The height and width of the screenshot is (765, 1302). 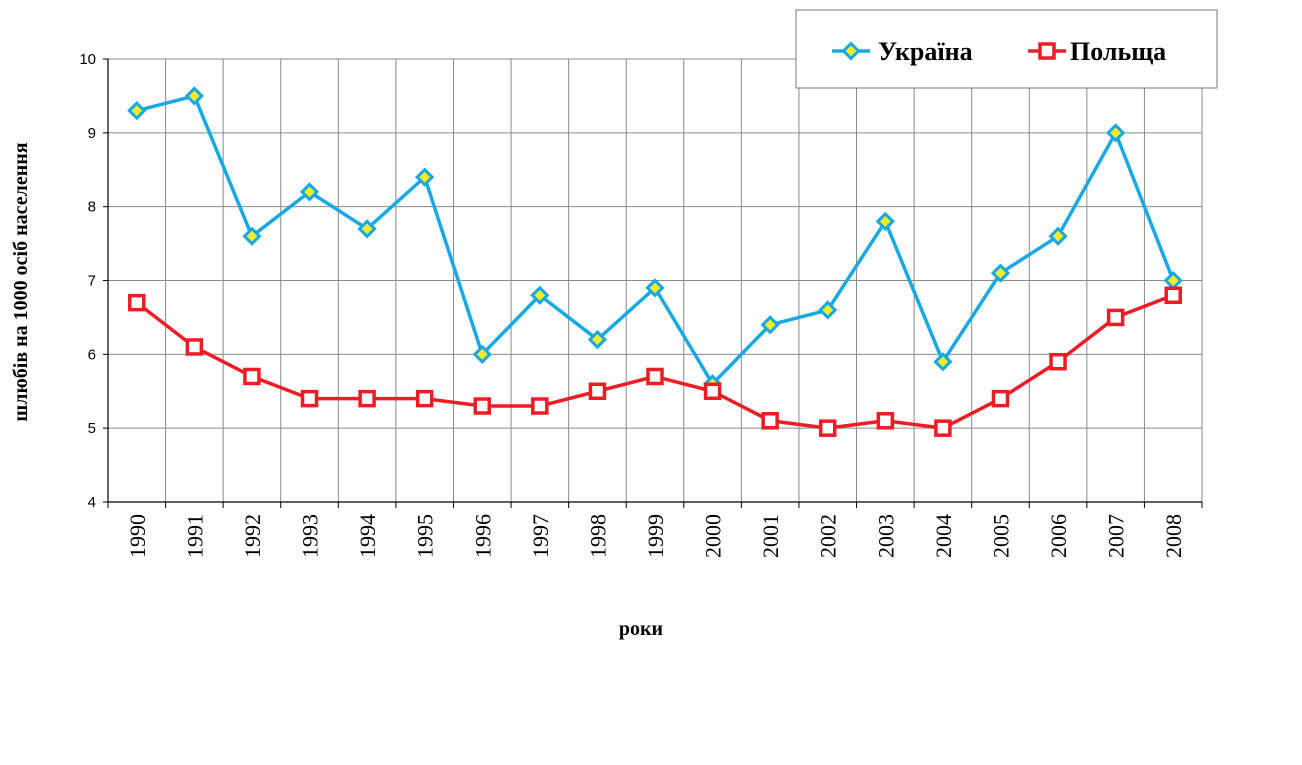 What do you see at coordinates (641, 629) in the screenshot?
I see `x-axis-label: роки` at bounding box center [641, 629].